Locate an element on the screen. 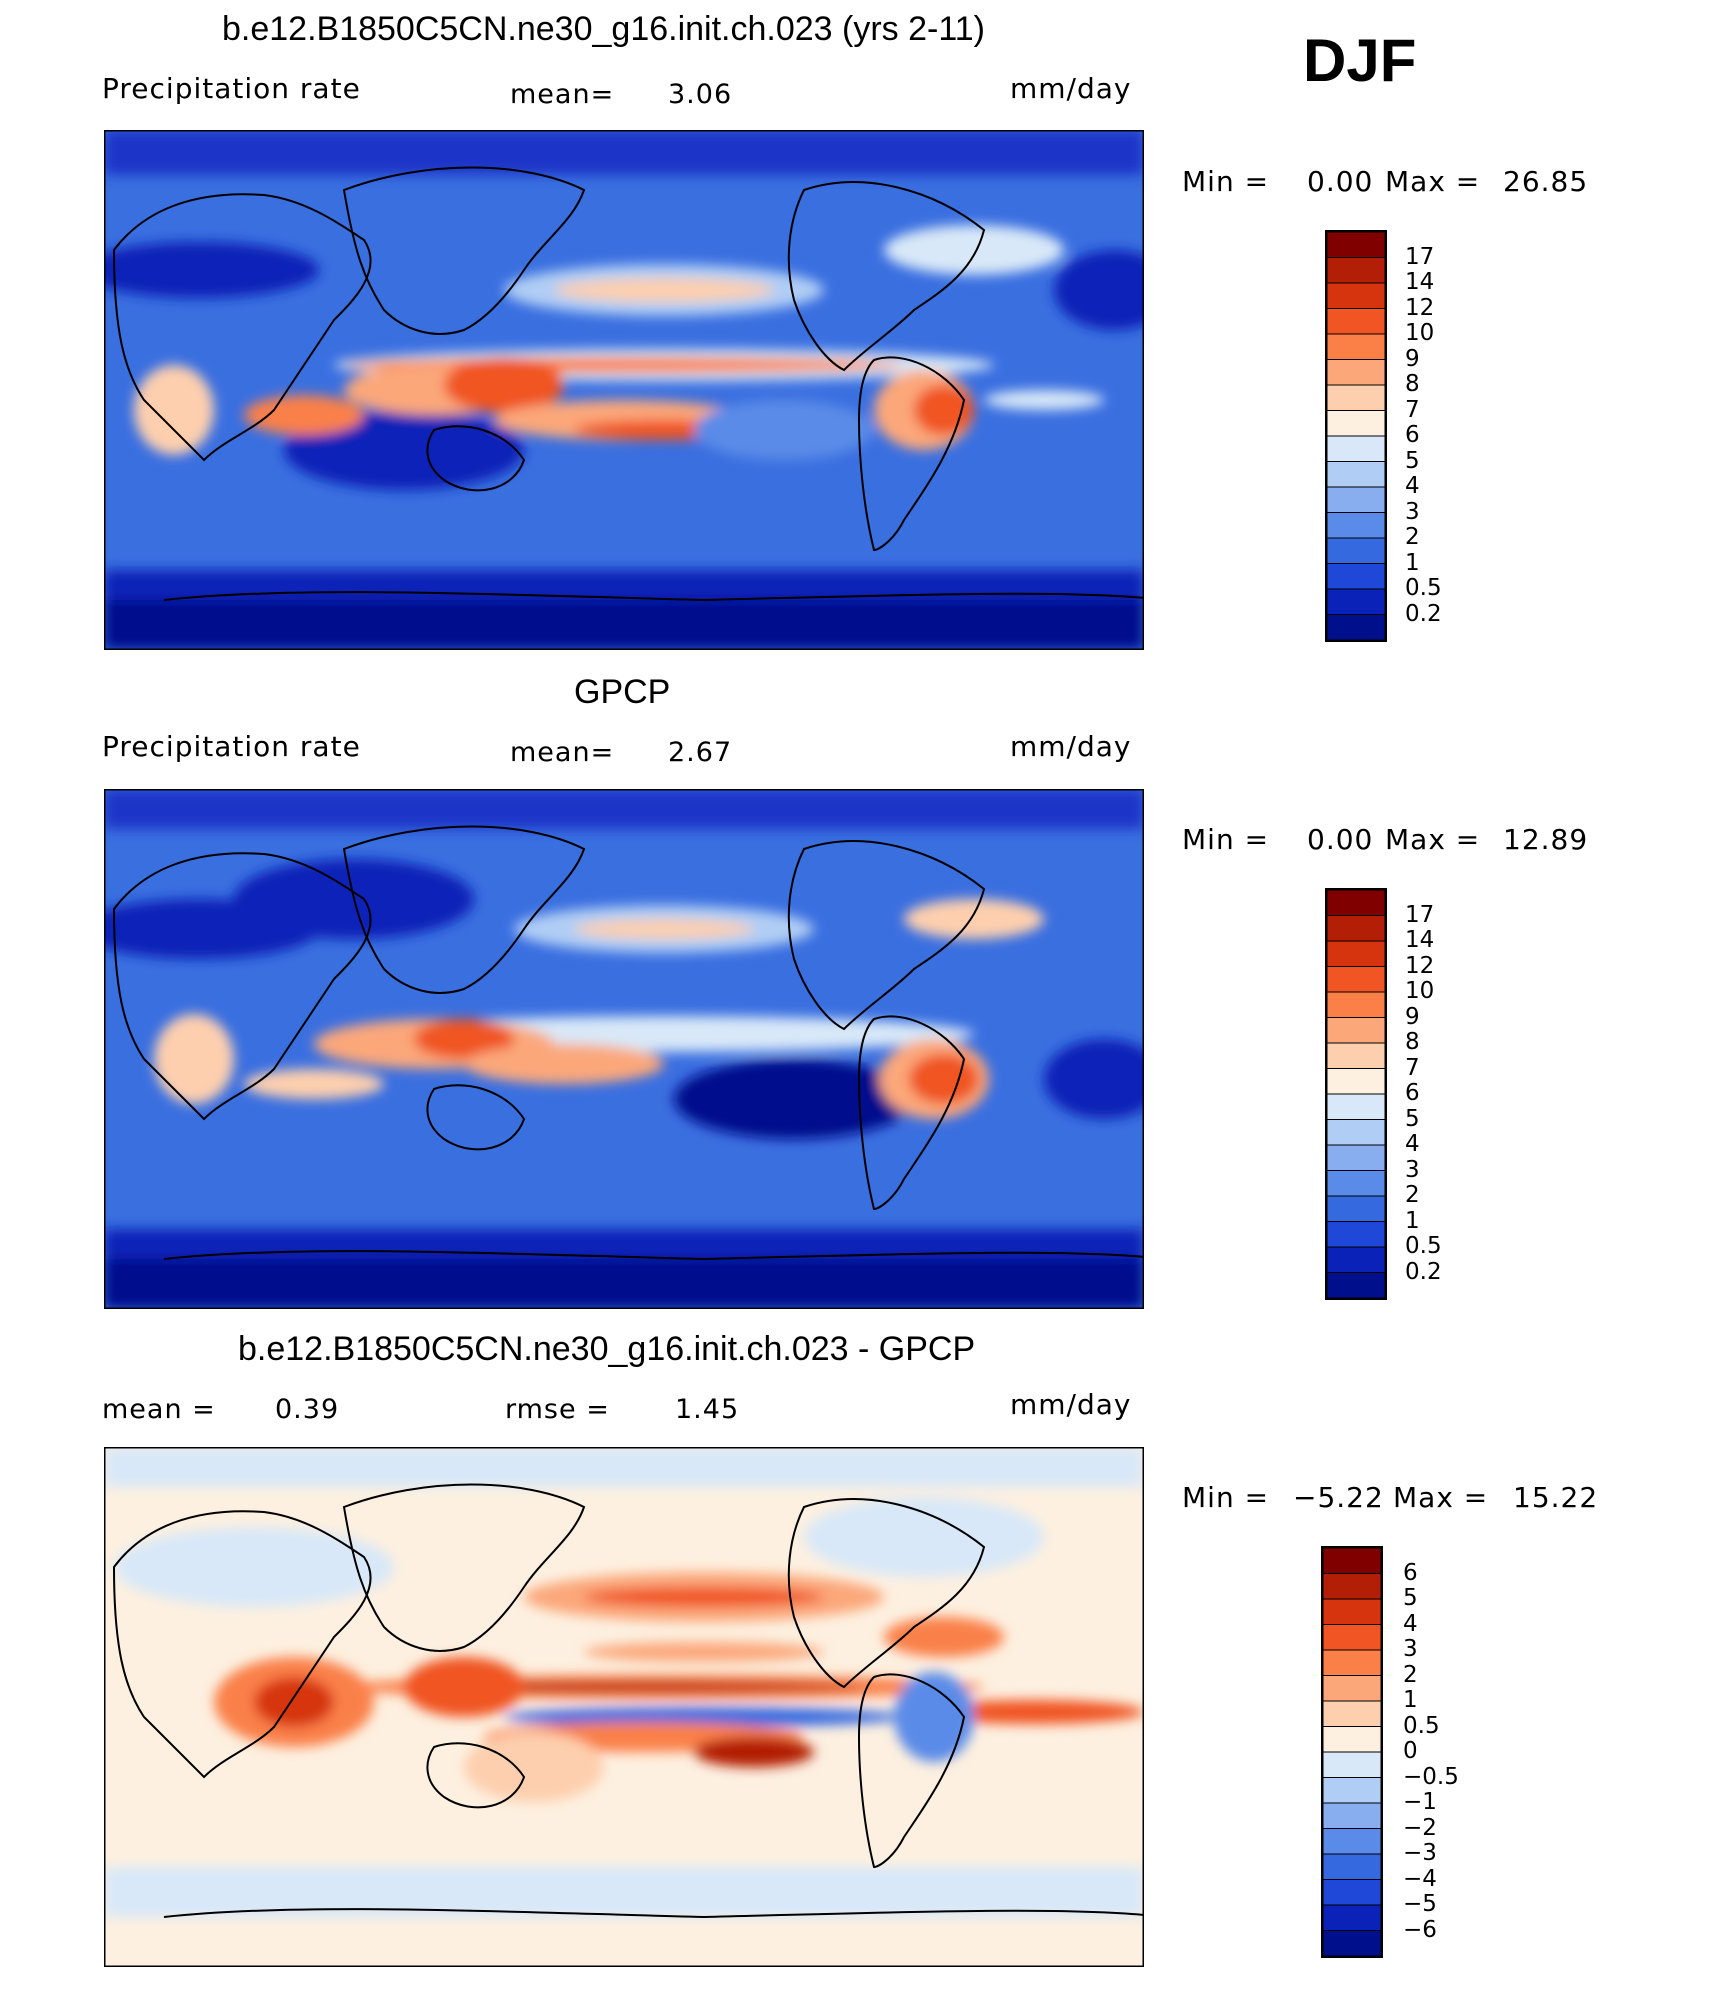 Image resolution: width=1710 pixels, height=1991 pixels. max-label-diff: Max = is located at coordinates (1441, 1497).